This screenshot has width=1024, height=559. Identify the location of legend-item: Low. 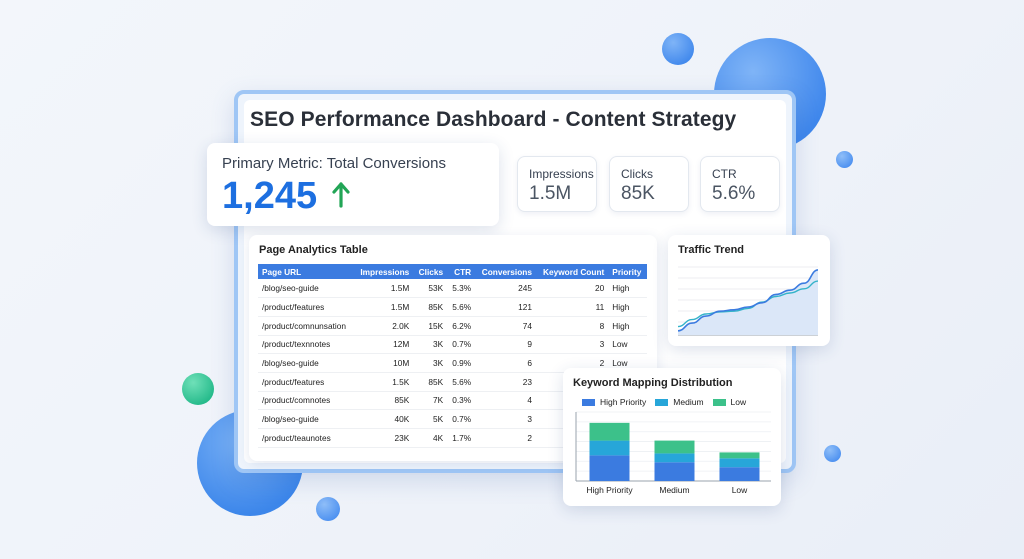
(729, 402).